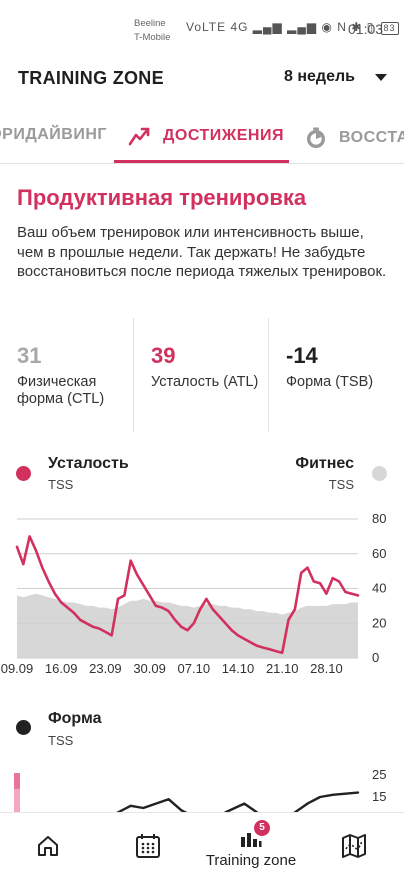  Describe the element at coordinates (23, 727) in the screenshot. I see `form-legend-dot` at that location.